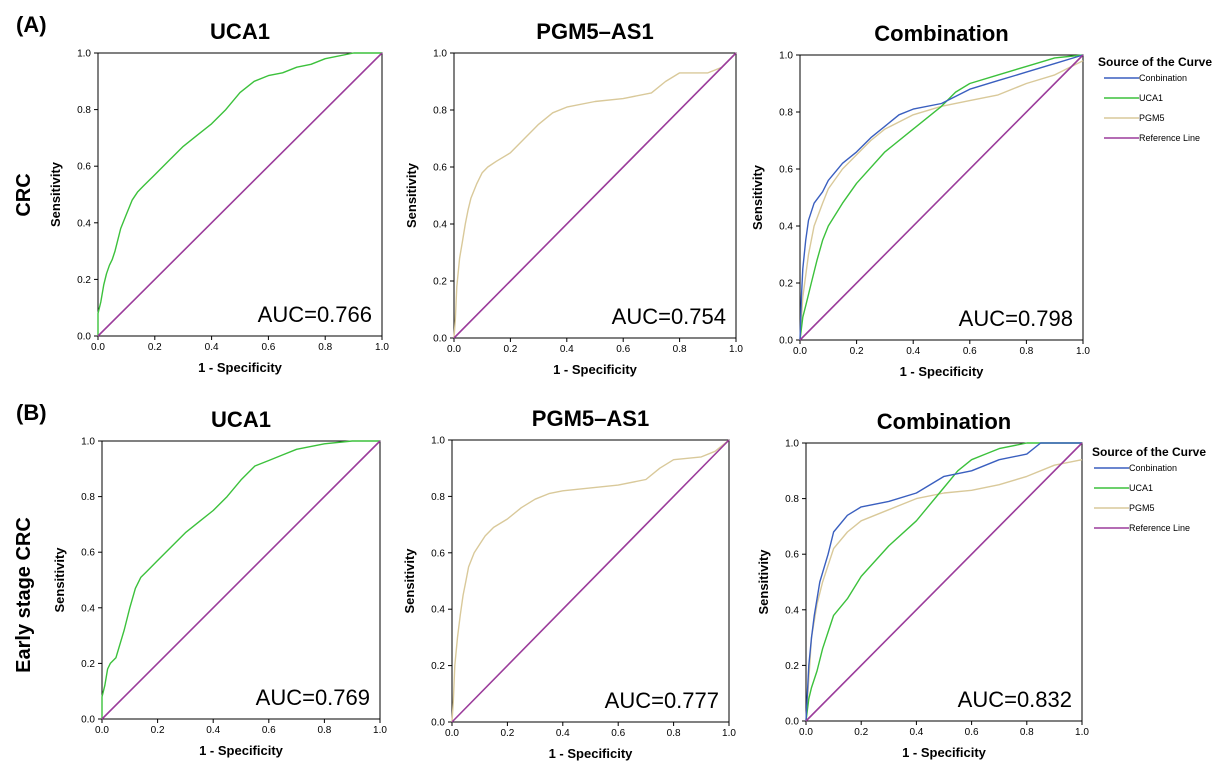 The image size is (1224, 770). I want to click on legend-title: Source of the Curve, so click(1155, 62).